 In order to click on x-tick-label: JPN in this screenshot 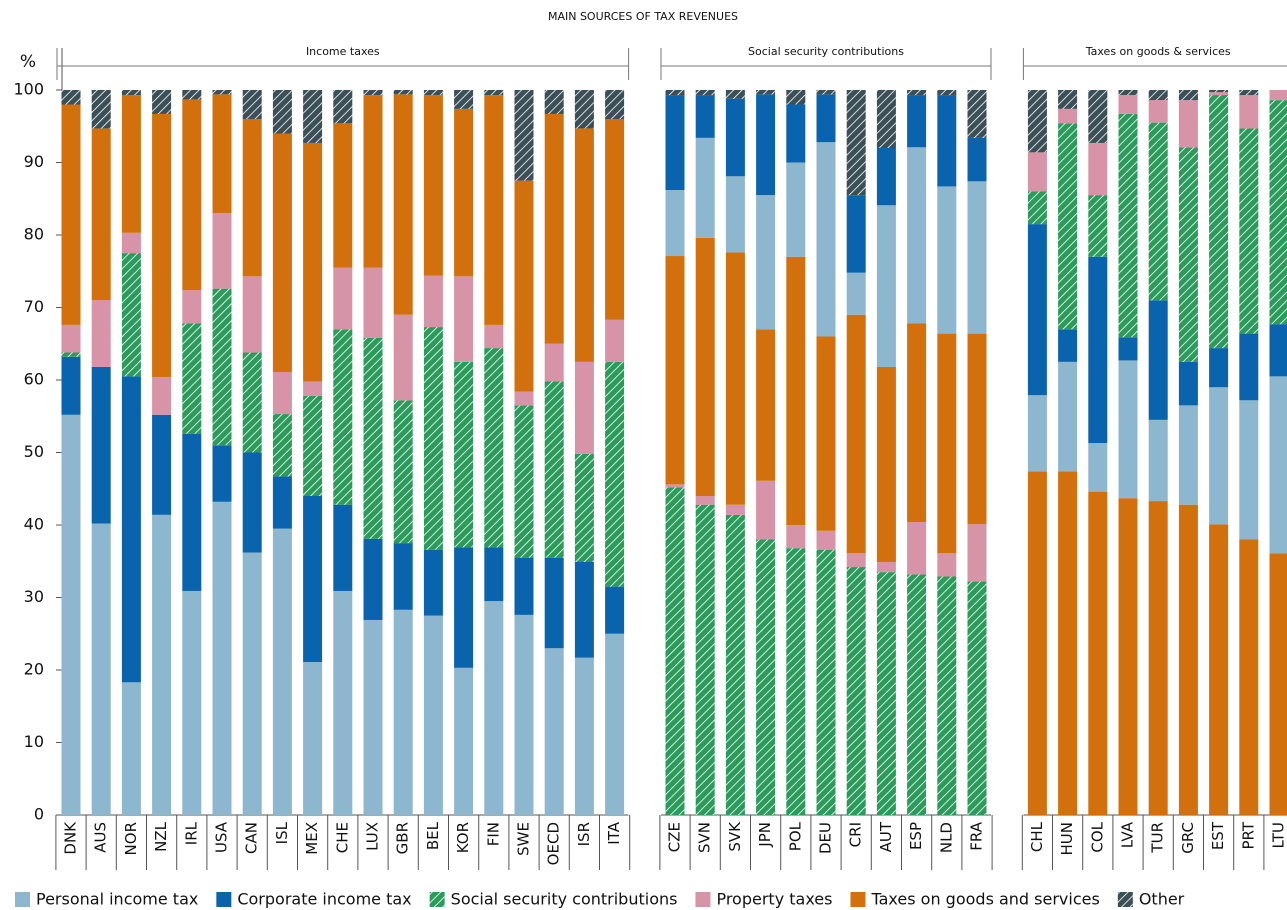, I will do `click(765, 835)`.